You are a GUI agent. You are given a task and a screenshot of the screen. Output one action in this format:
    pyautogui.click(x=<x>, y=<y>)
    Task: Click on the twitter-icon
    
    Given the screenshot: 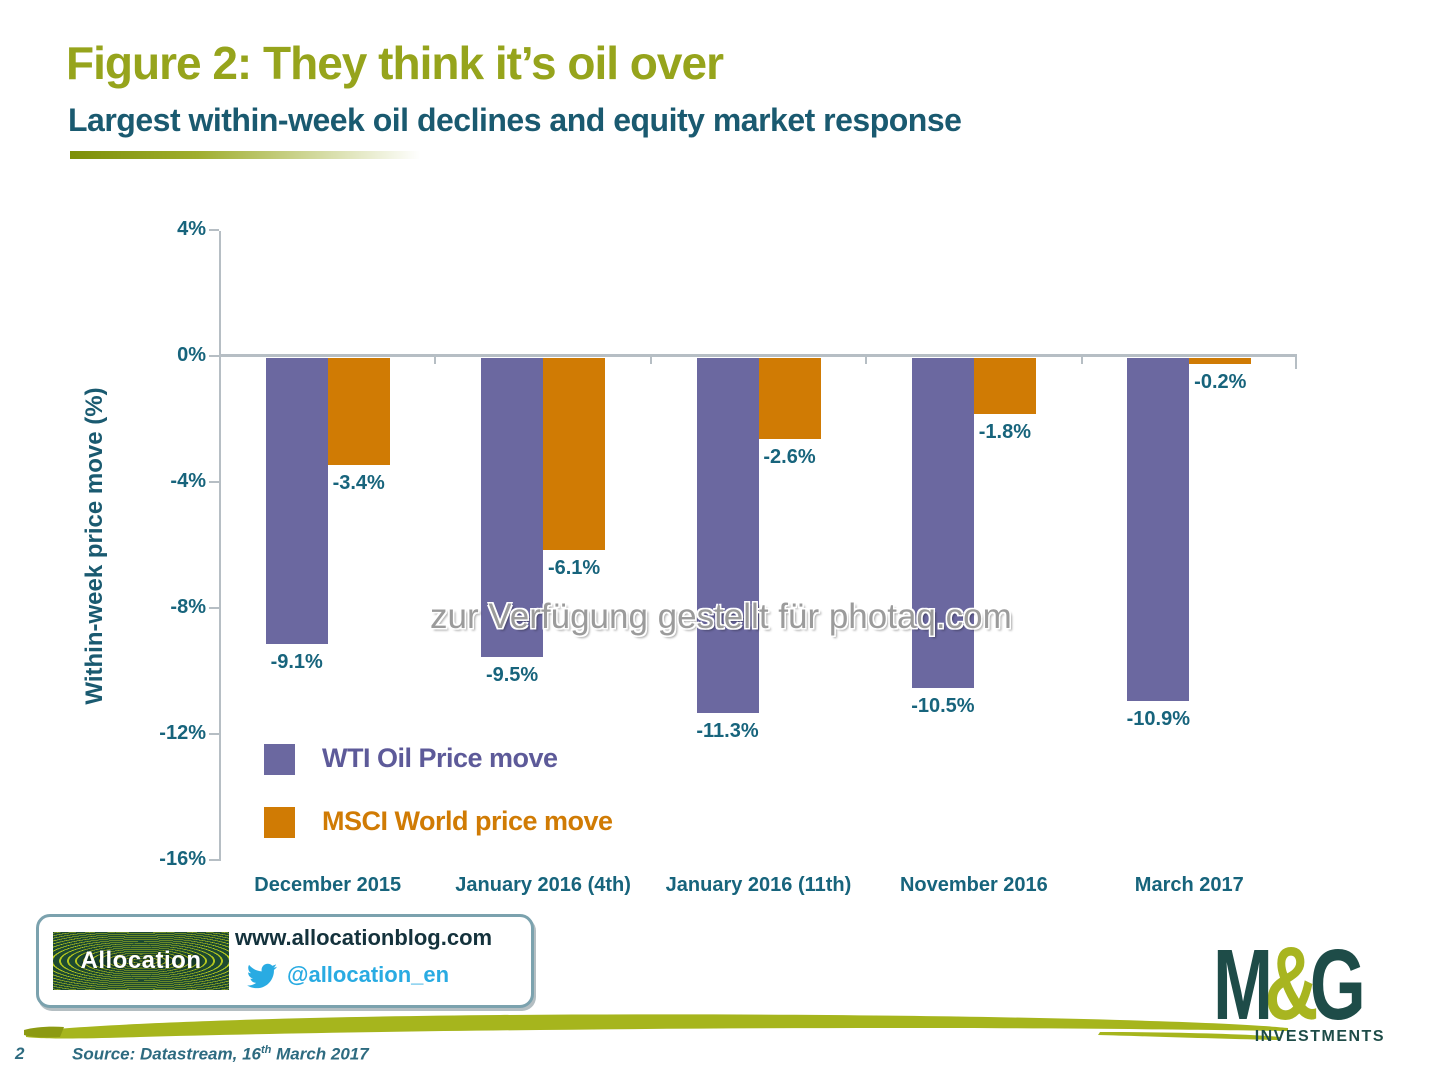 What is the action you would take?
    pyautogui.click(x=262, y=976)
    